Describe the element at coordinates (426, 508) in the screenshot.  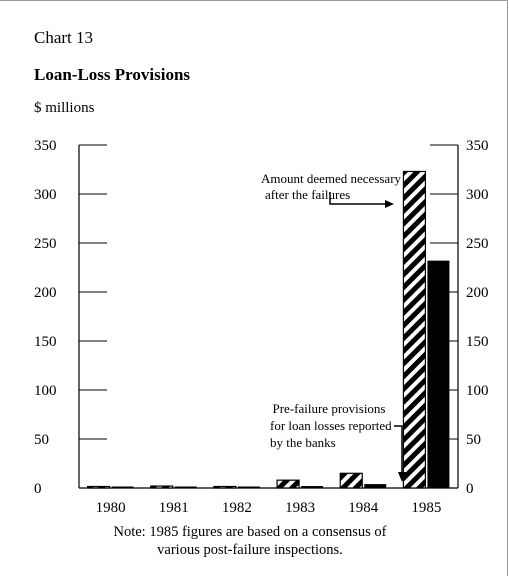
I see `x-tick-label: 1985` at that location.